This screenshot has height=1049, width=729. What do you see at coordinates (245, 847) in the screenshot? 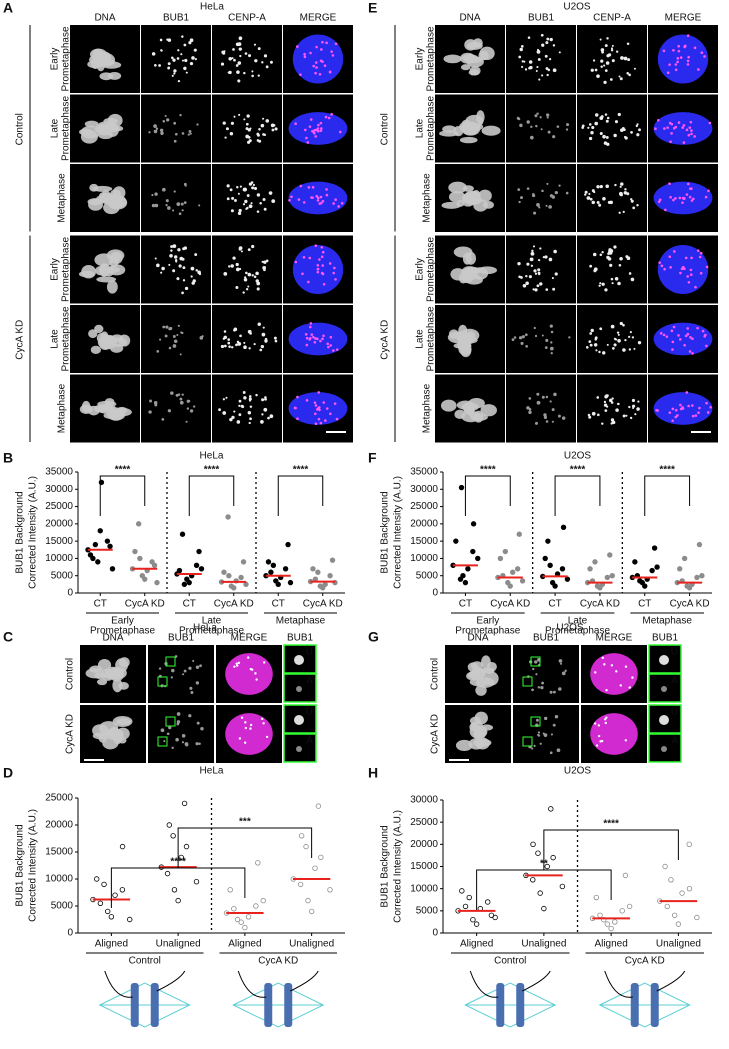
I see `significance-bracket` at bounding box center [245, 847].